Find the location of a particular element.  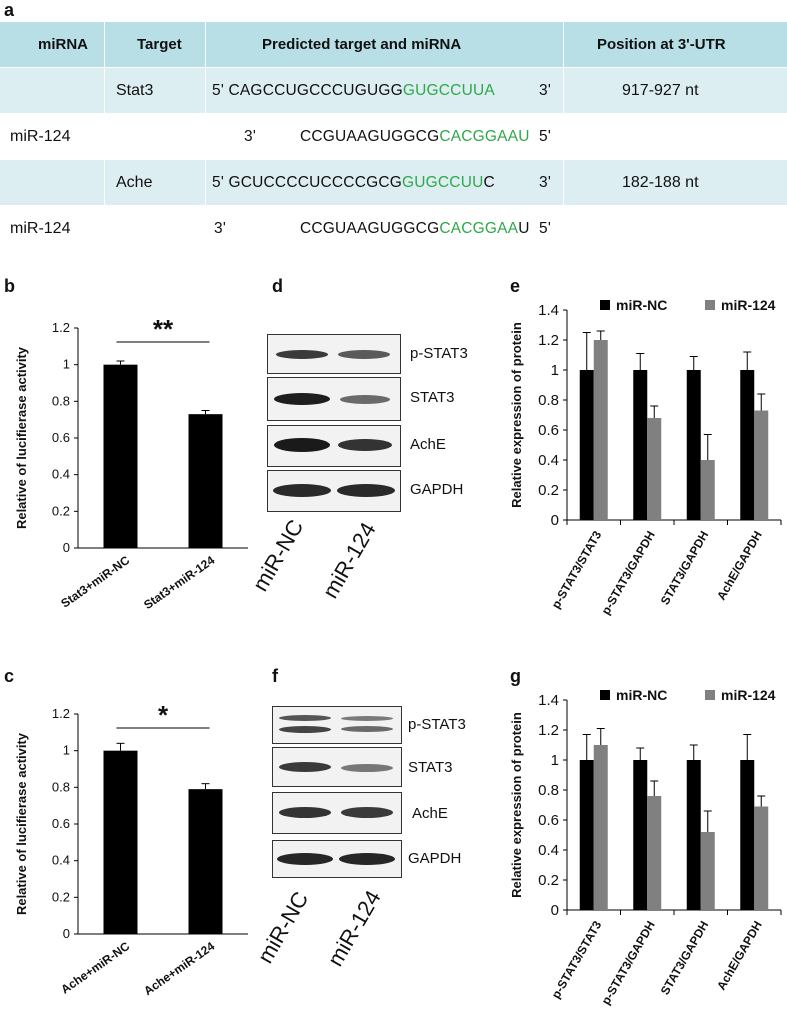

seq-seed: GUGCCUUA is located at coordinates (448, 90).